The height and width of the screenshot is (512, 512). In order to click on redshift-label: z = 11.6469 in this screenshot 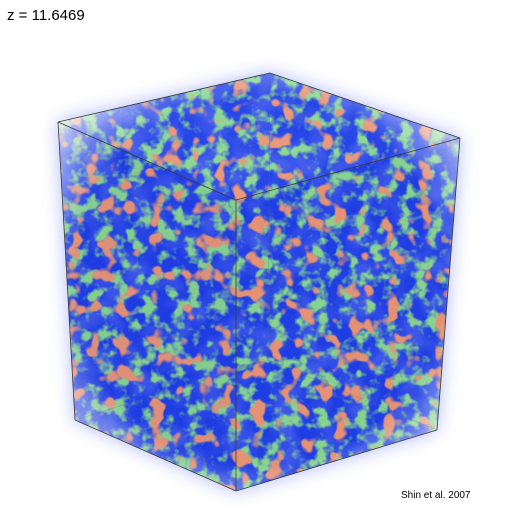, I will do `click(46, 15)`.